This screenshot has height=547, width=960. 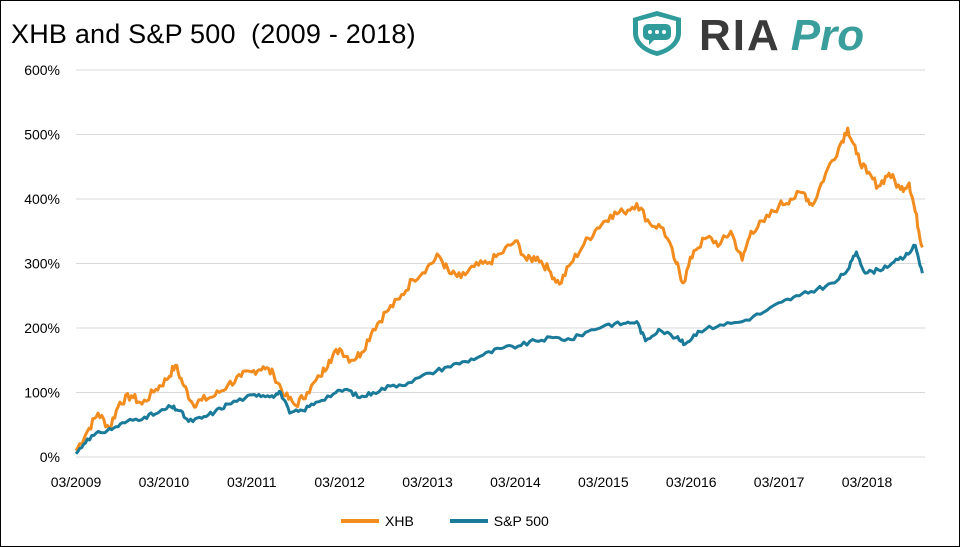 What do you see at coordinates (360, 521) in the screenshot?
I see `legend-swatch-xhb` at bounding box center [360, 521].